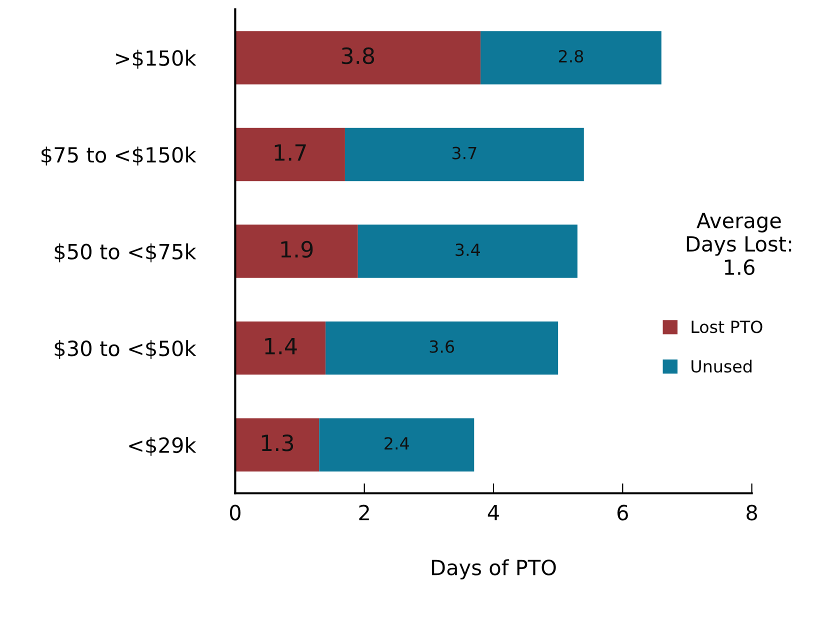  What do you see at coordinates (119, 156) in the screenshot?
I see `y-tick-label: $75 to <$150k` at bounding box center [119, 156].